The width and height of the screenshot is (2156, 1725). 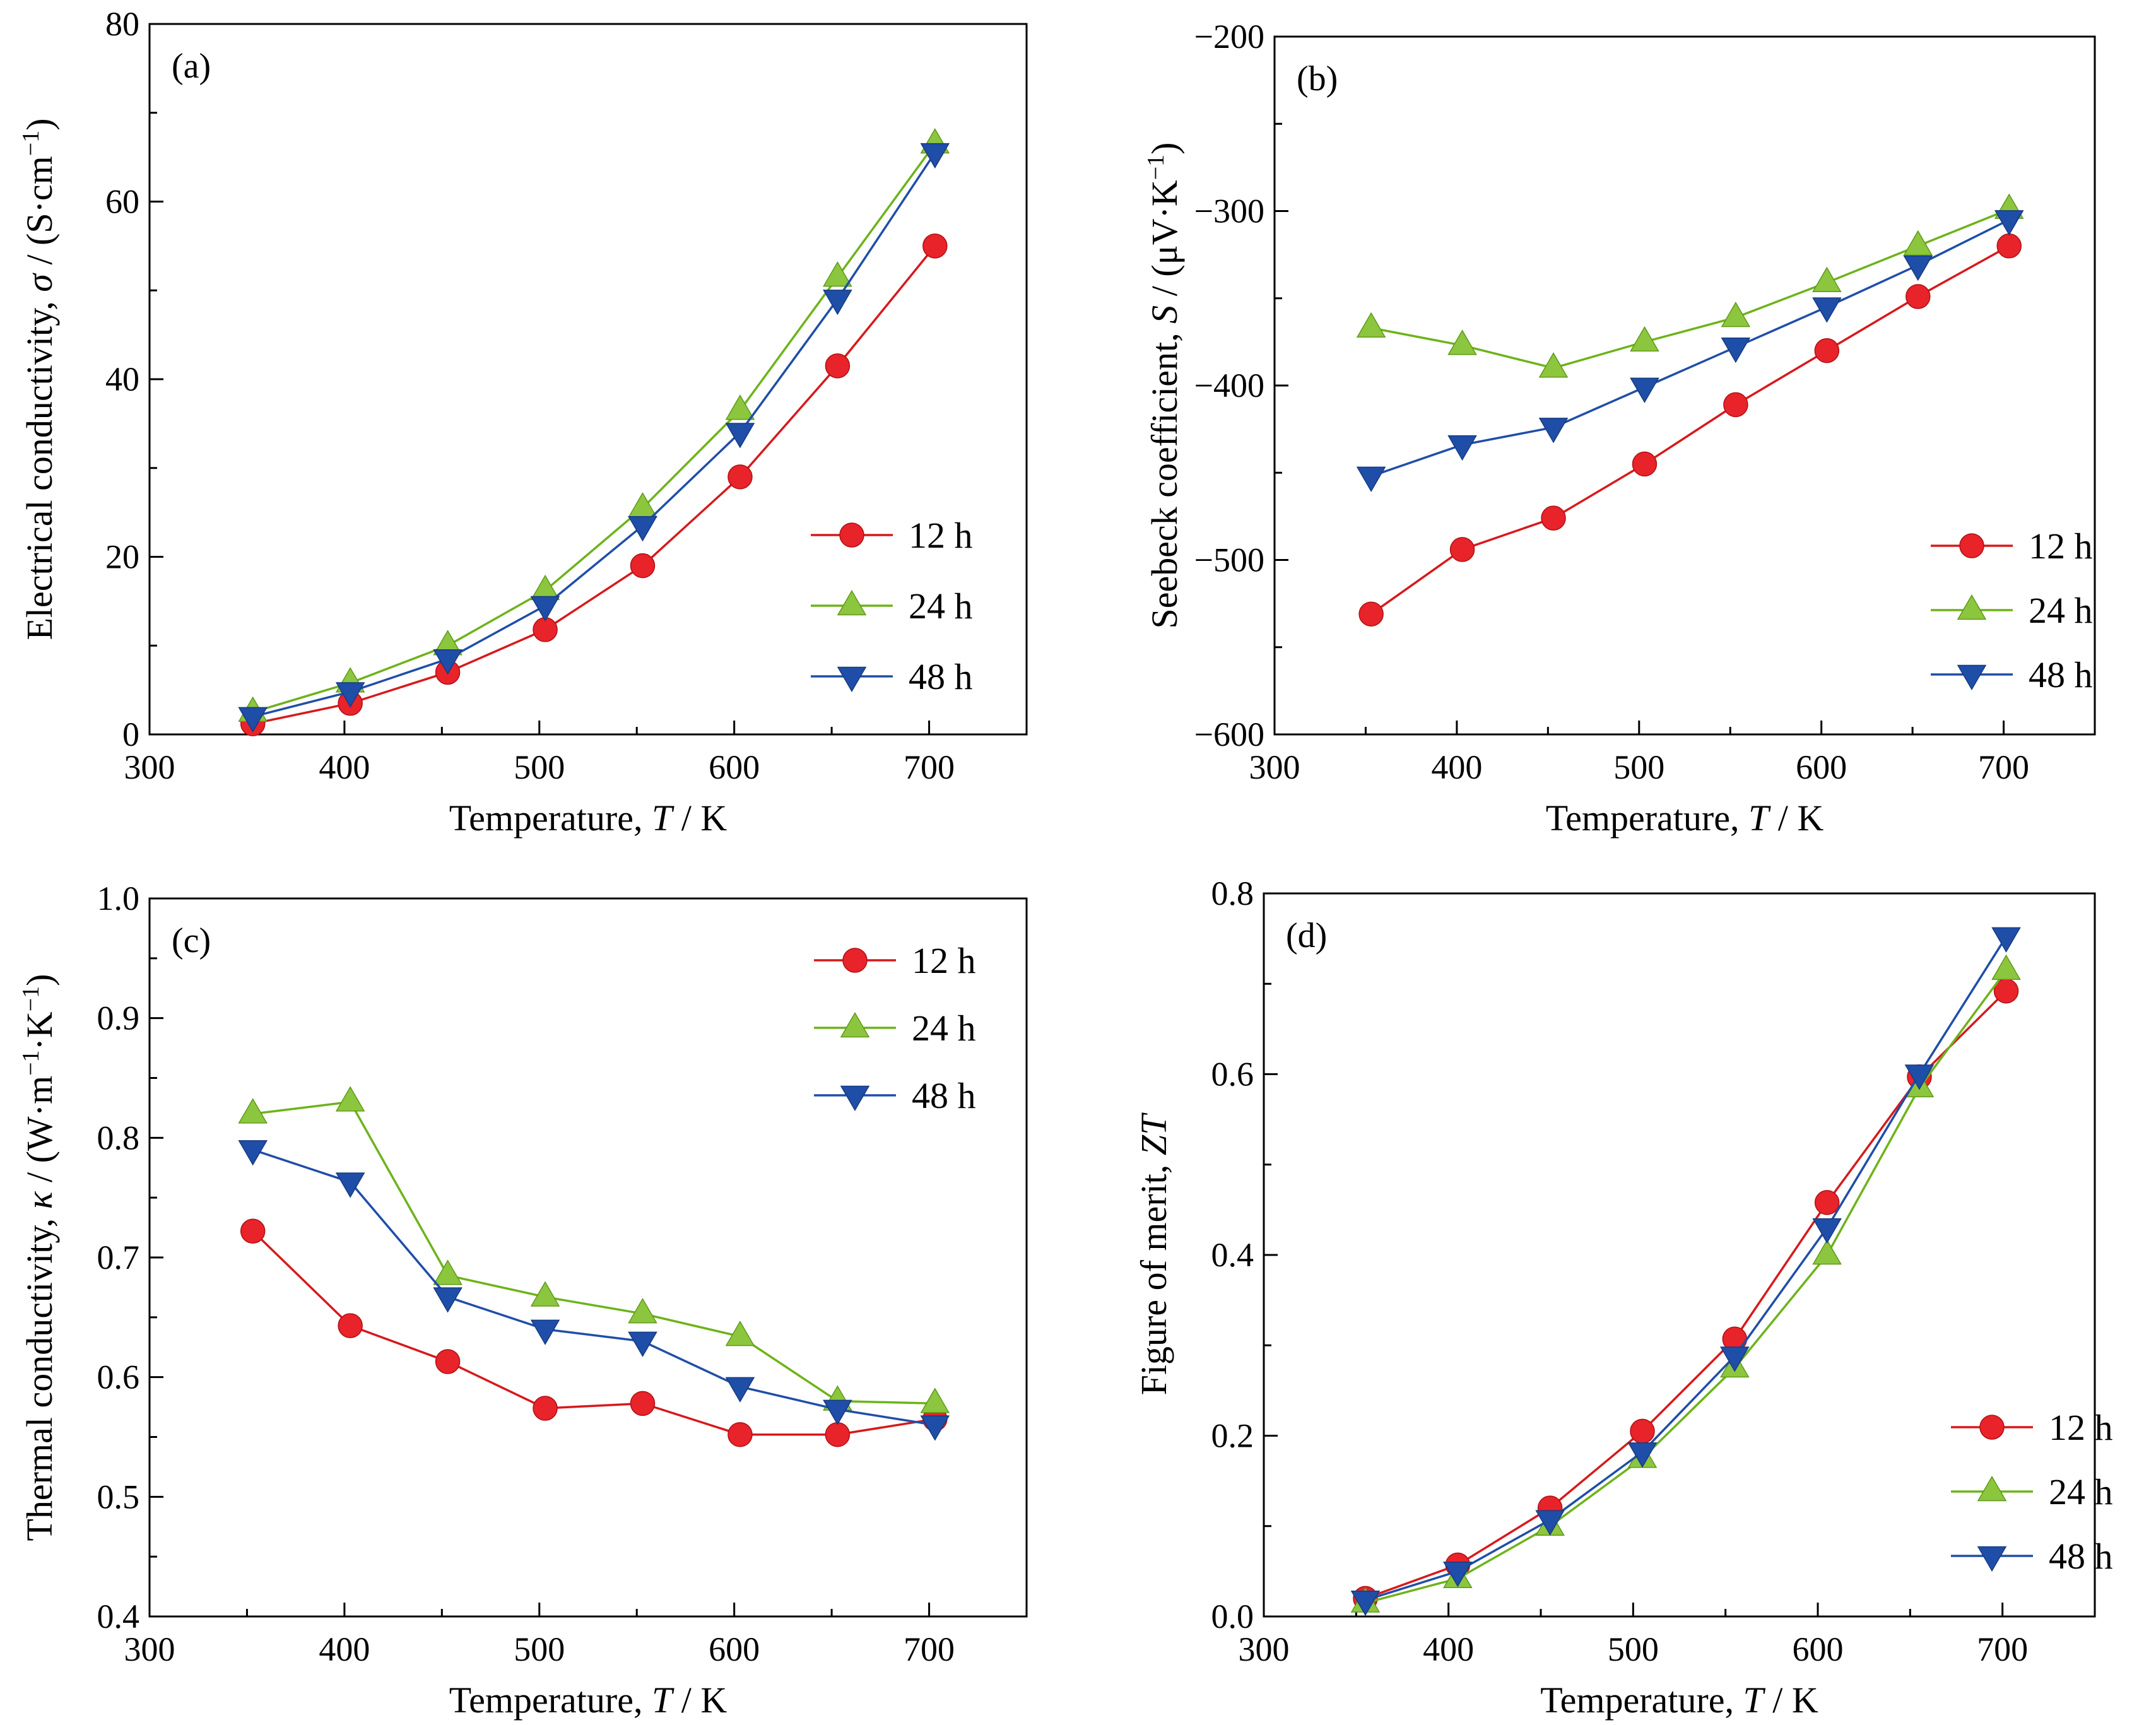 What do you see at coordinates (118, 1377) in the screenshot?
I see `y-tick-label: 0.6` at bounding box center [118, 1377].